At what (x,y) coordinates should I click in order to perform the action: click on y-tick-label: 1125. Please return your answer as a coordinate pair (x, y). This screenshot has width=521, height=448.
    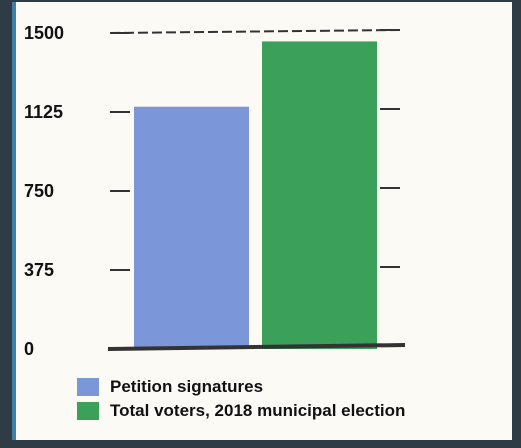
    Looking at the image, I should click on (43, 112).